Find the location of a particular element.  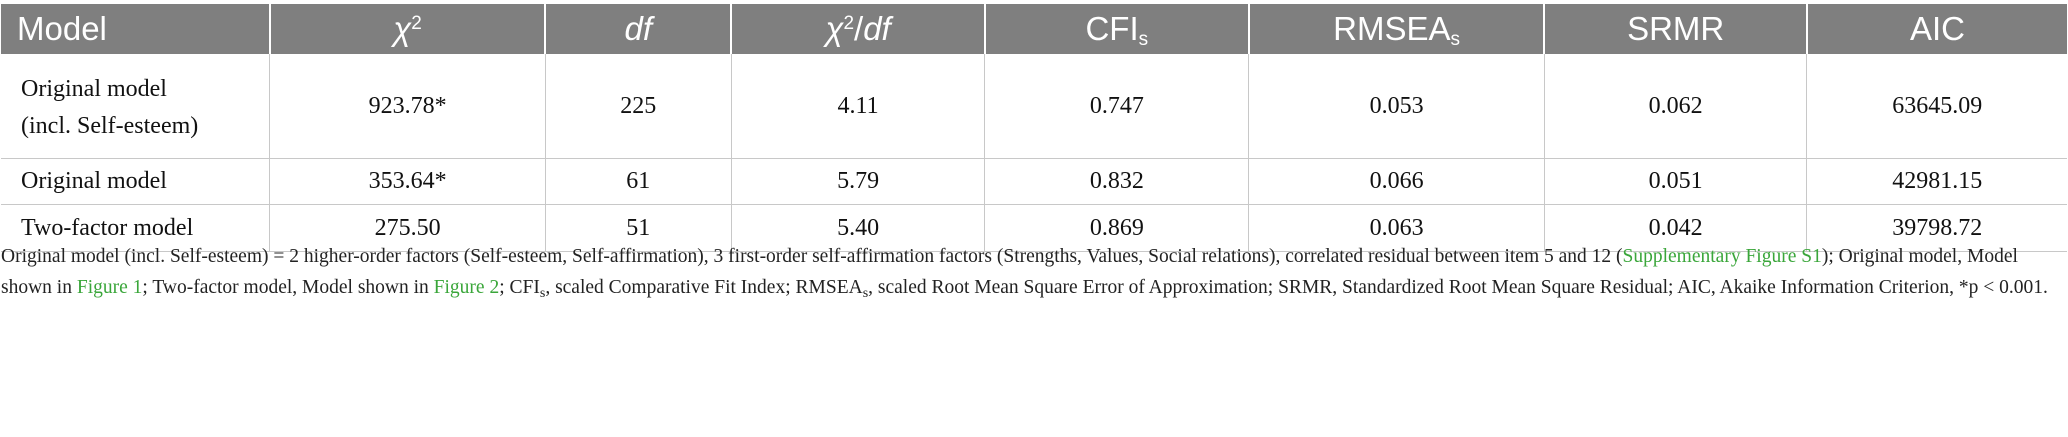

footnote-text-5: , scaled Comparative Fit Index; RMSEA is located at coordinates (704, 287).